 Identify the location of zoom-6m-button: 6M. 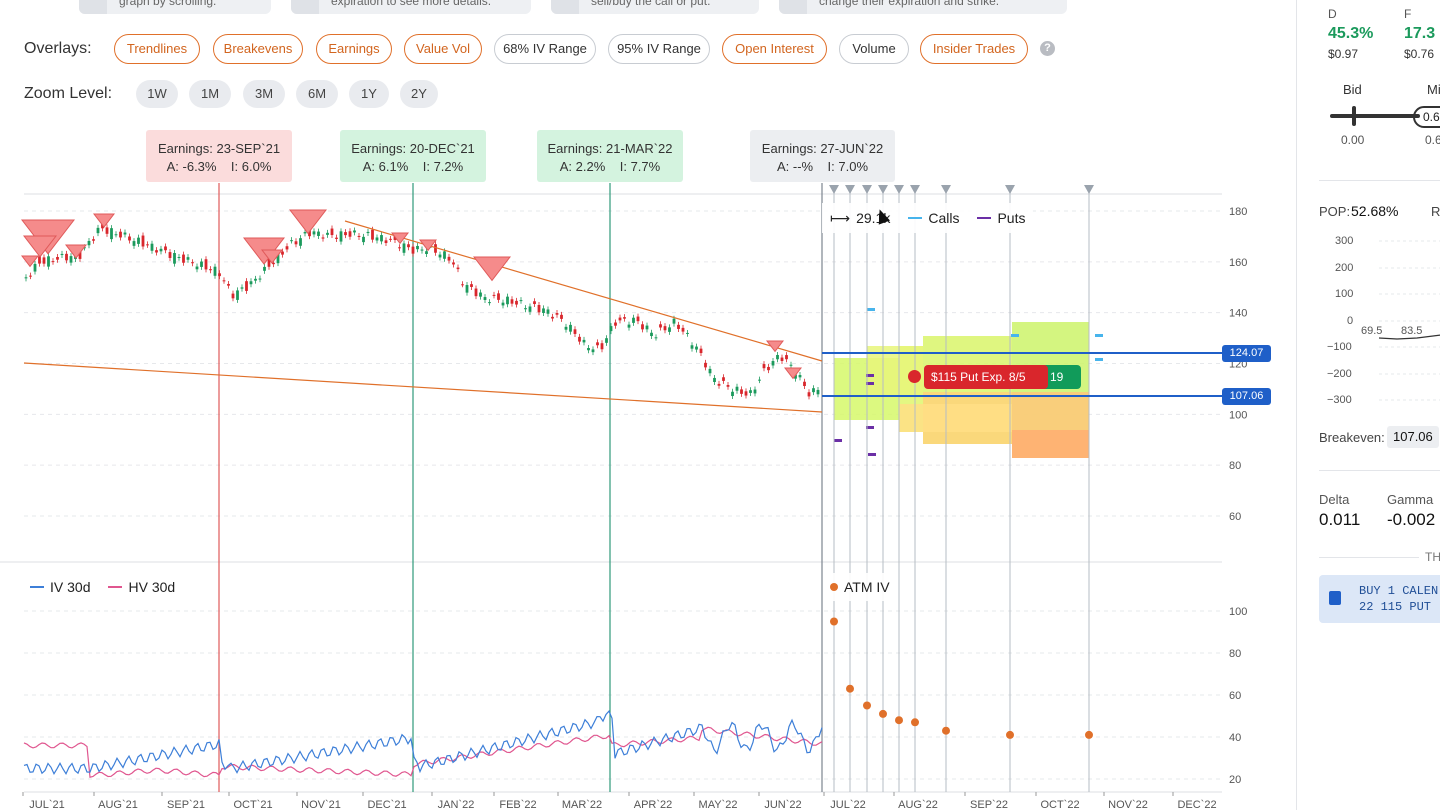
(317, 94).